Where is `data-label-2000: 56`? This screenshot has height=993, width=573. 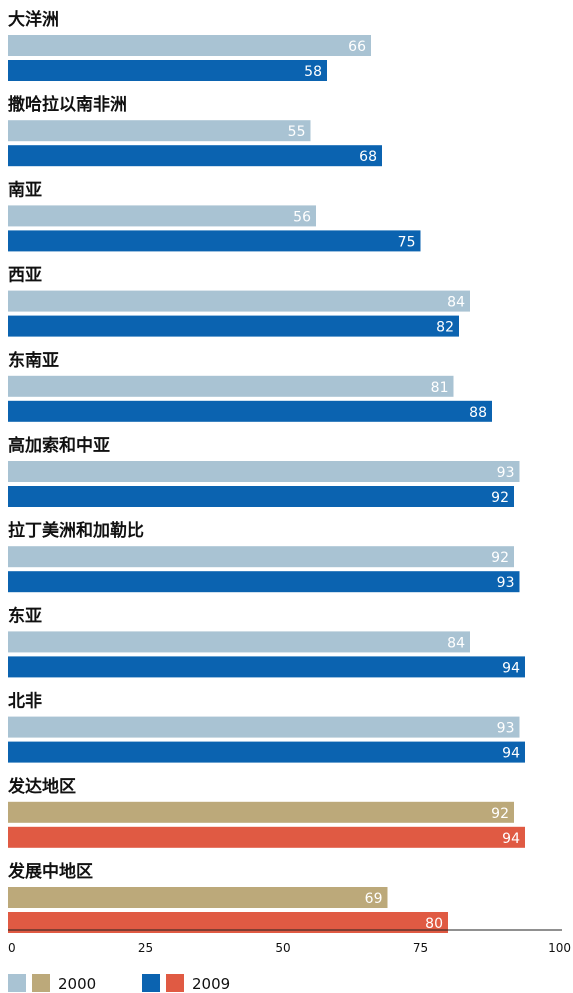
data-label-2000: 56 is located at coordinates (302, 217).